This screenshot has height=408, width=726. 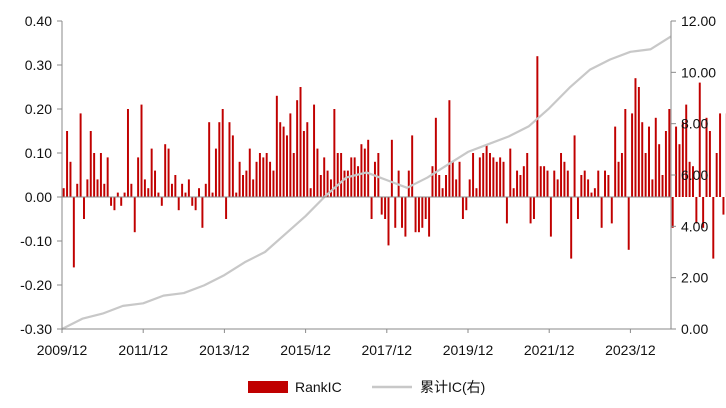 What do you see at coordinates (630, 350) in the screenshot?
I see `x-tick-label: 2023/12` at bounding box center [630, 350].